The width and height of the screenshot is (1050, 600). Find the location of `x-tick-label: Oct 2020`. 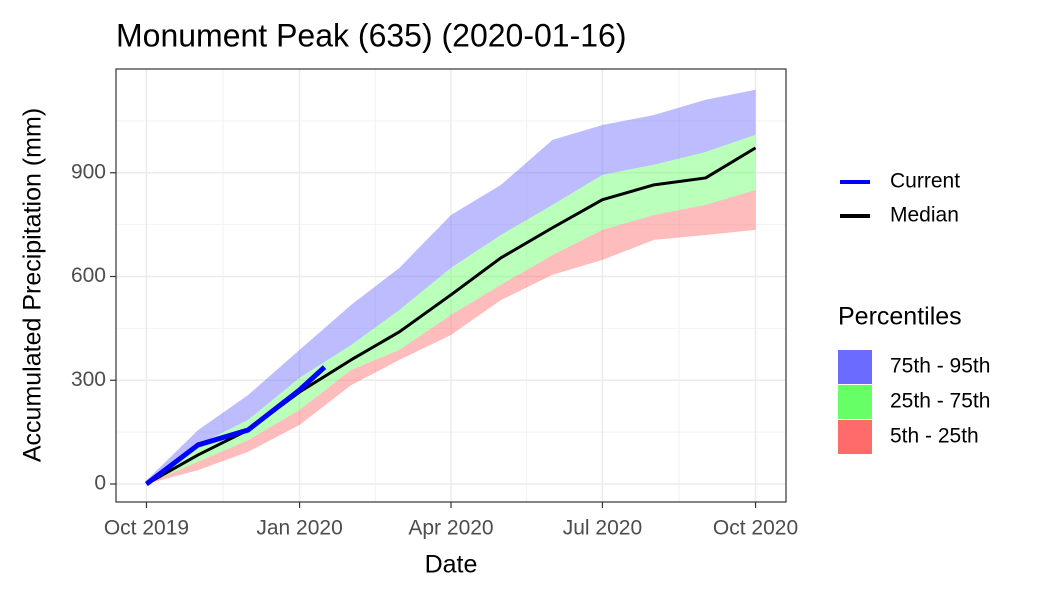

x-tick-label: Oct 2020 is located at coordinates (755, 528).